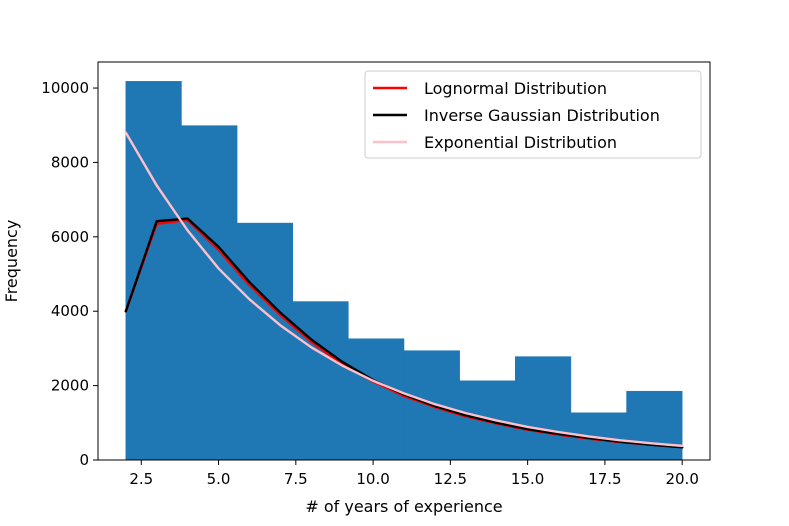 This screenshot has height=526, width=789. I want to click on y-axis-label: Frequency, so click(11, 261).